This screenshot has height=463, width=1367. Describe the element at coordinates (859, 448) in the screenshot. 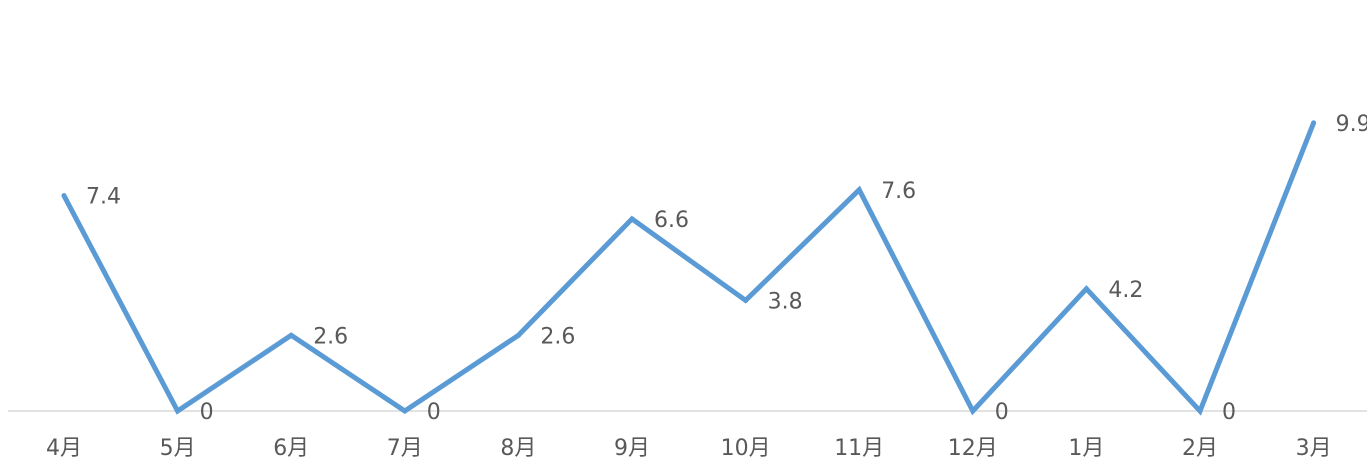

I see `x-tick-label: 11月` at that location.